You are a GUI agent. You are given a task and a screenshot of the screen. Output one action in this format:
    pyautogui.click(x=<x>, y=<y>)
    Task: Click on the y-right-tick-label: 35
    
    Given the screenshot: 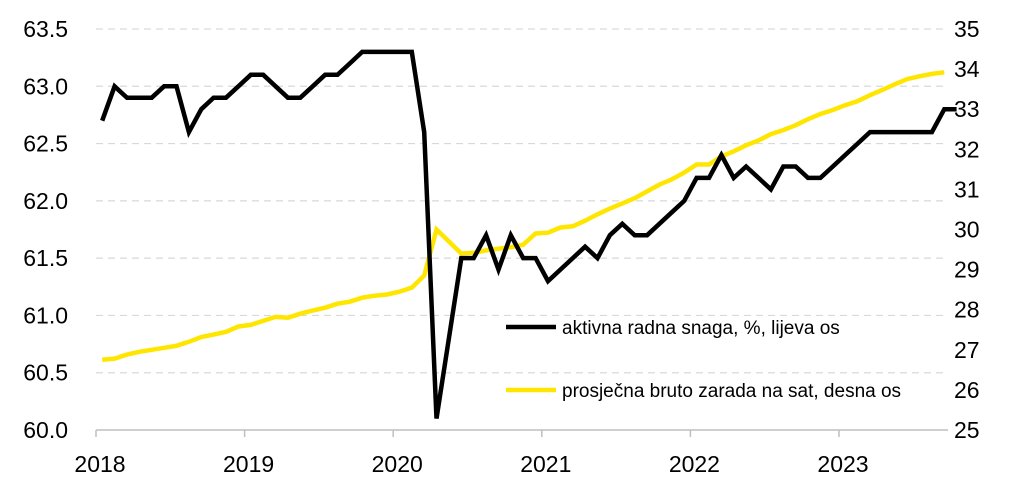 What is the action you would take?
    pyautogui.click(x=967, y=29)
    